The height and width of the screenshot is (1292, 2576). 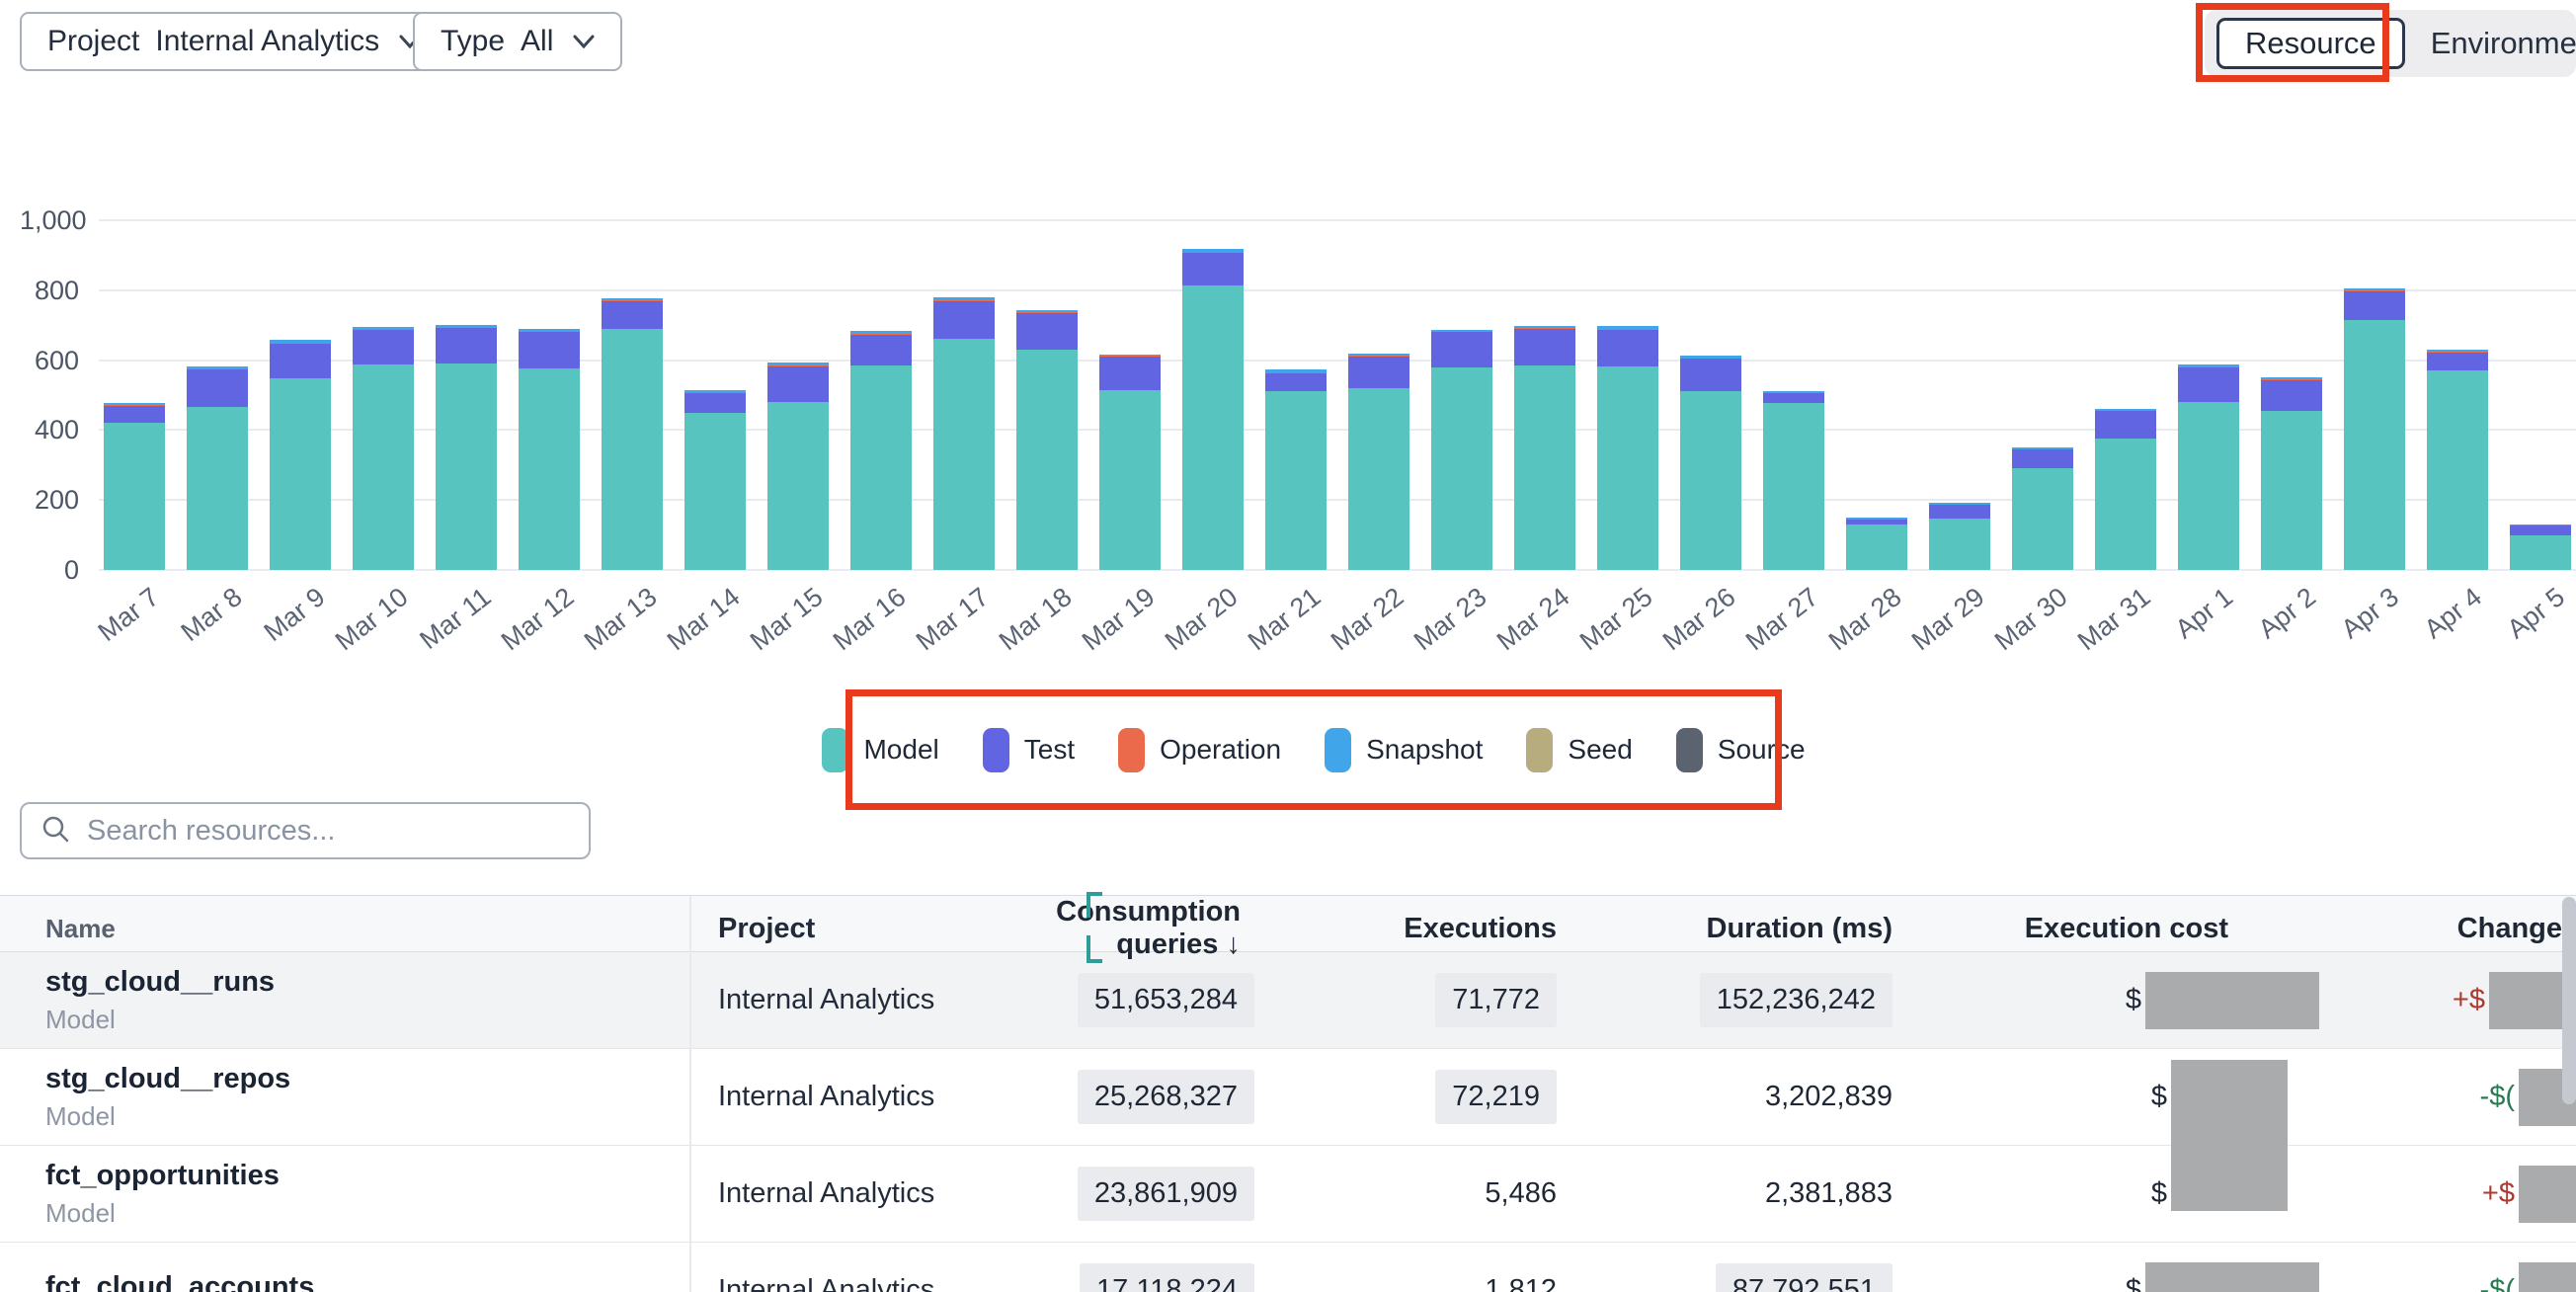 What do you see at coordinates (1314, 749) in the screenshot?
I see `chart-legend: Model Test Operation Snapshot Seed Source` at bounding box center [1314, 749].